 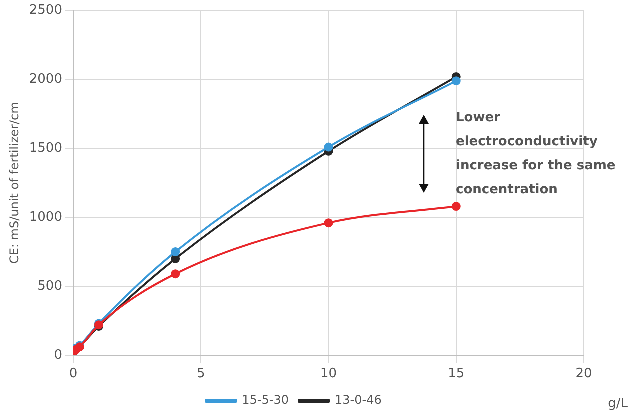 I want to click on x-axis-title: g/L, so click(x=618, y=404).